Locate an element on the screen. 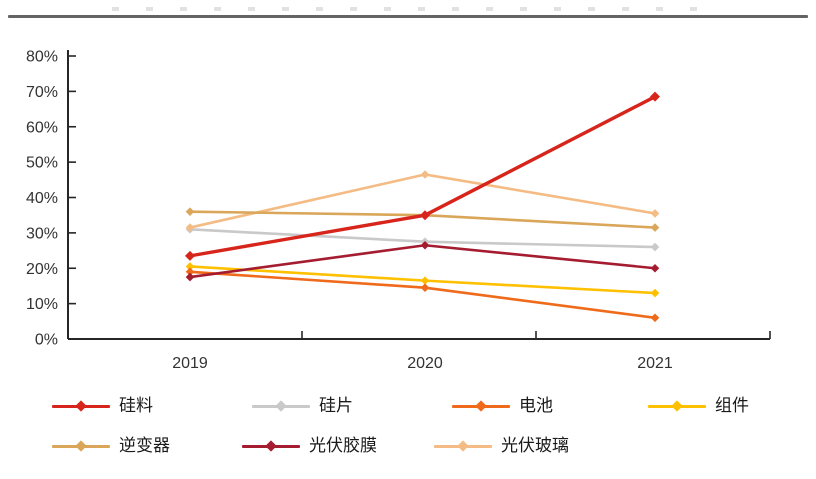 The width and height of the screenshot is (816, 479). y-tick-label: 80% is located at coordinates (42, 57).